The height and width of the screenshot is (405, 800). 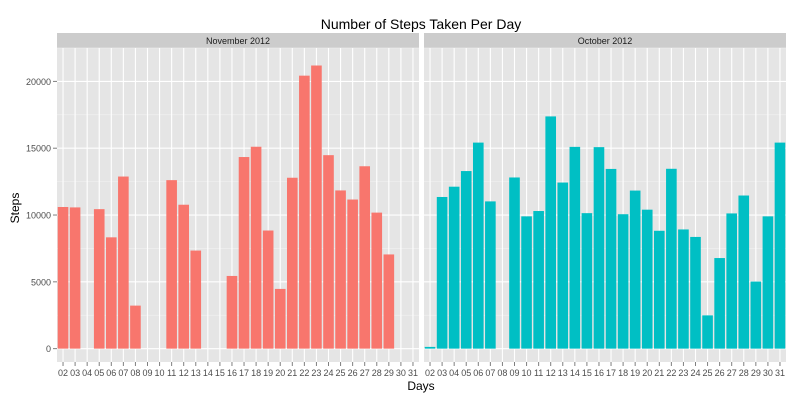 What do you see at coordinates (160, 373) in the screenshot?
I see `x-tick-label: 10` at bounding box center [160, 373].